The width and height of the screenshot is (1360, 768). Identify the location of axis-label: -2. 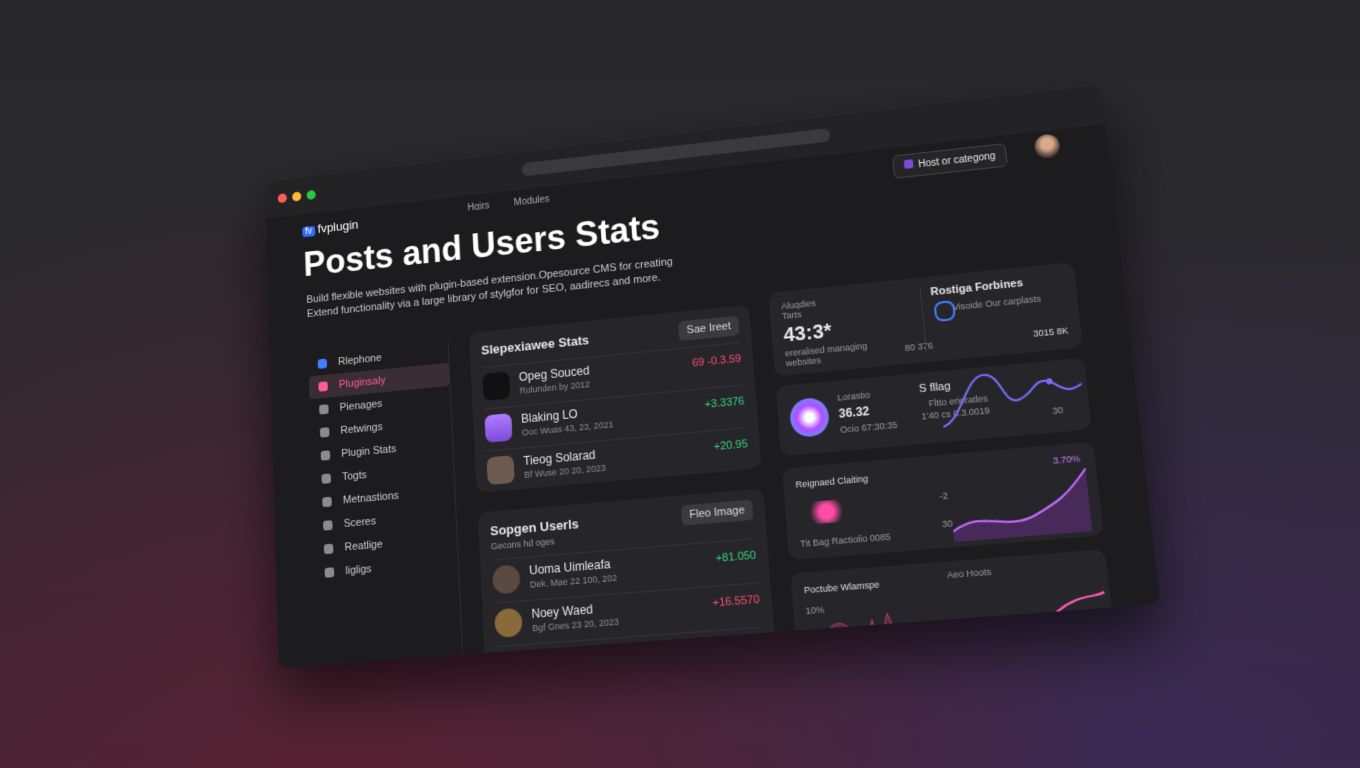
(943, 496).